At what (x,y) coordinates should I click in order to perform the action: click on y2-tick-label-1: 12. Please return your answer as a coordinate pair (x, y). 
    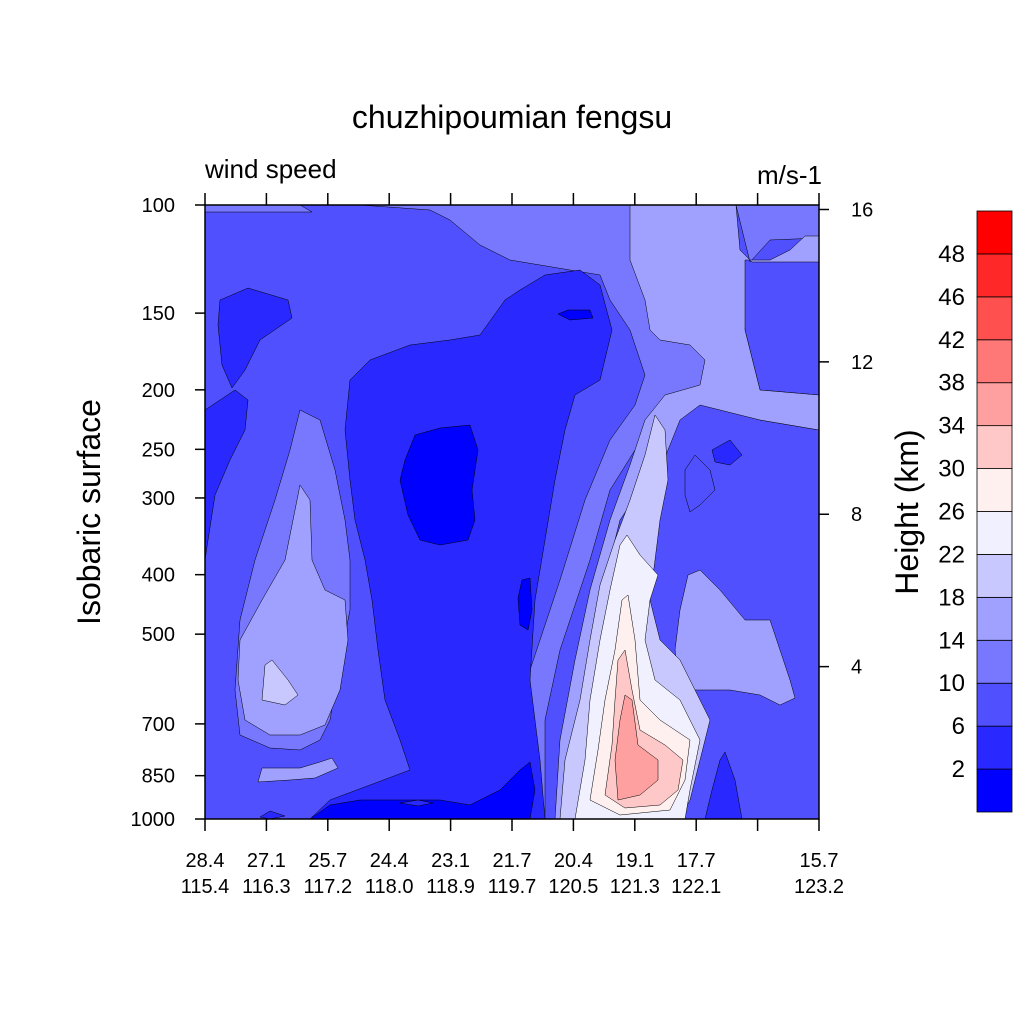
    Looking at the image, I should click on (862, 363).